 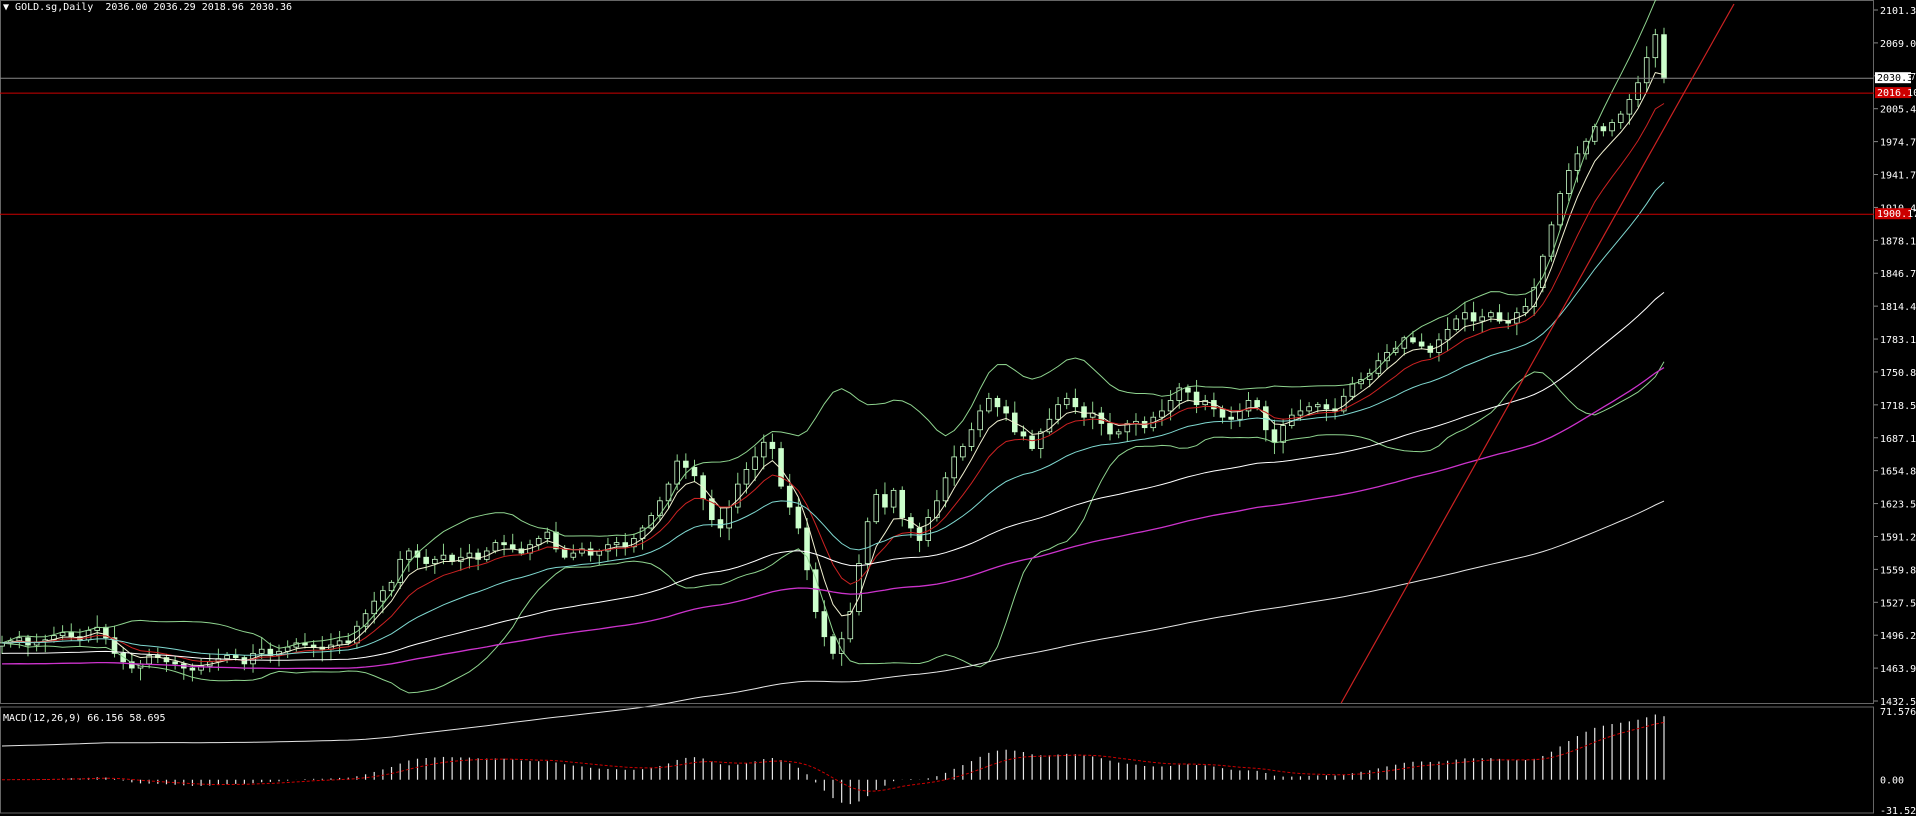 I want to click on y-tick-label: 1463.90, so click(x=1898, y=669).